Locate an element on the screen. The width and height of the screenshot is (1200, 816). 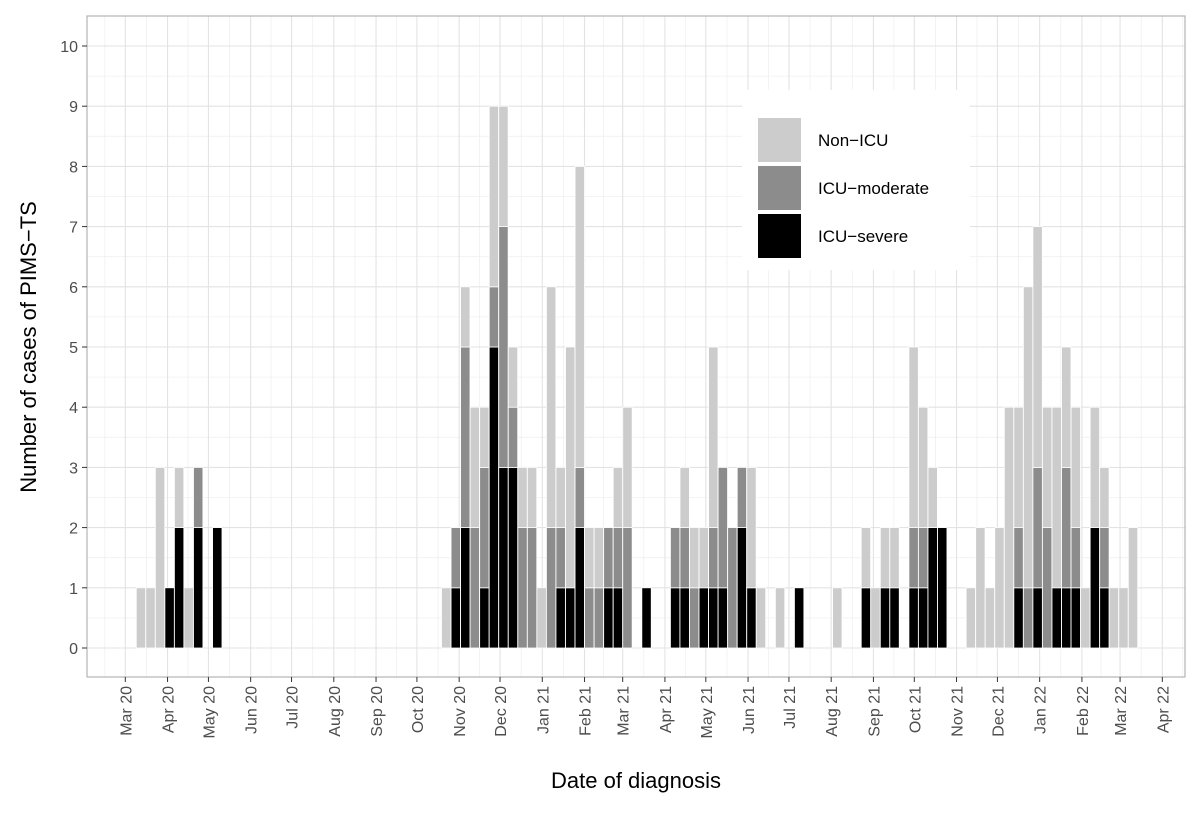
x-tick-label: Oct 21 is located at coordinates (915, 709).